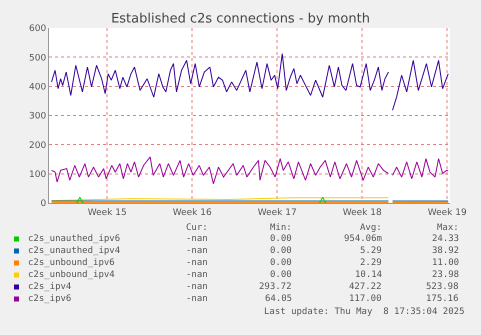 This screenshot has height=335, width=481. Describe the element at coordinates (448, 228) in the screenshot. I see `text: Max:` at that location.